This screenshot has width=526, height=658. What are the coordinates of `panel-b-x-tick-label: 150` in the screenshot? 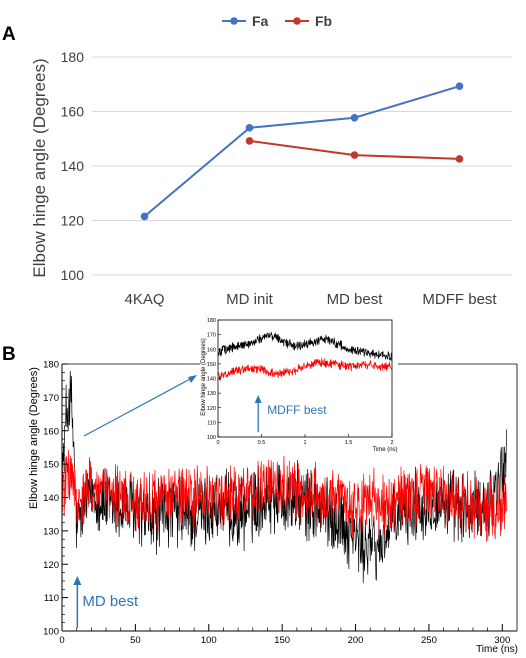 It's located at (282, 640).